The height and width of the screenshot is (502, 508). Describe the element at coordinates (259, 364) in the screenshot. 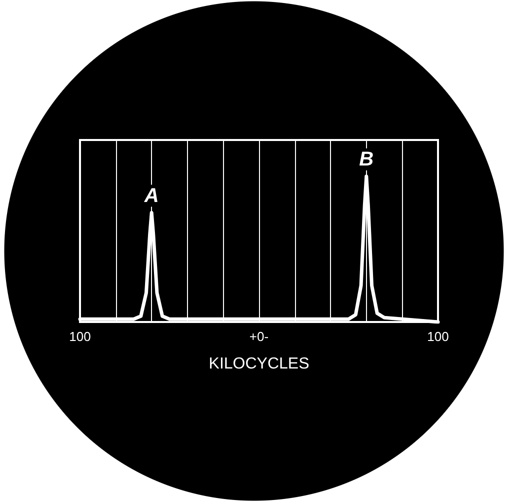

I see `x-axis-title: KILOCYCLES` at that location.